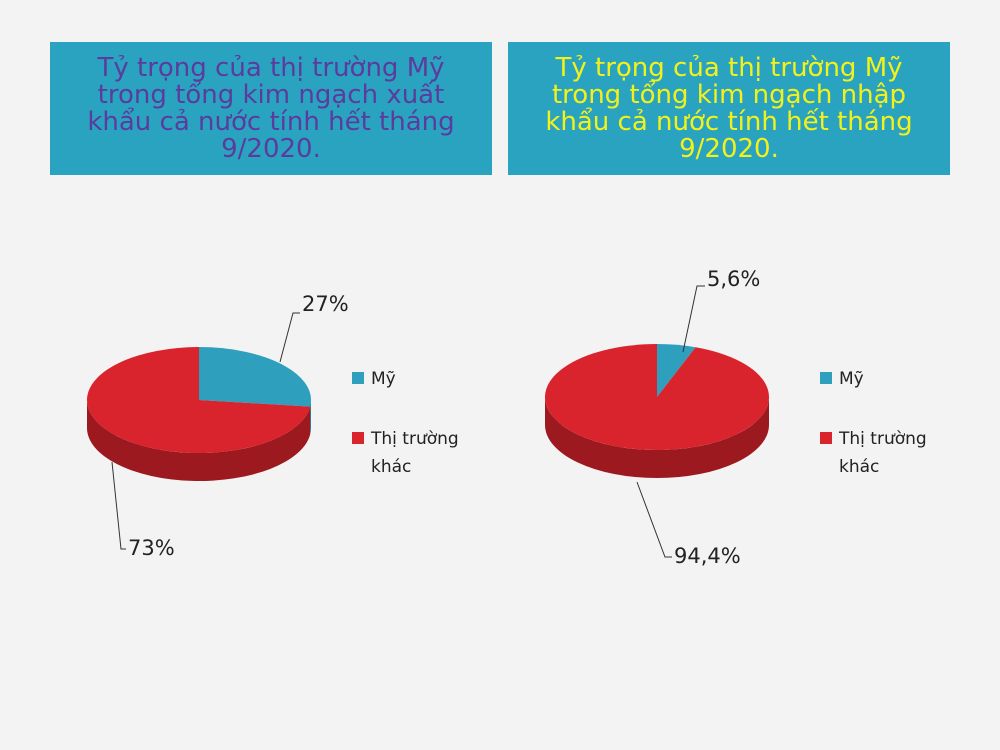 This screenshot has height=750, width=1000. I want to click on value-label: 94,4%, so click(707, 556).